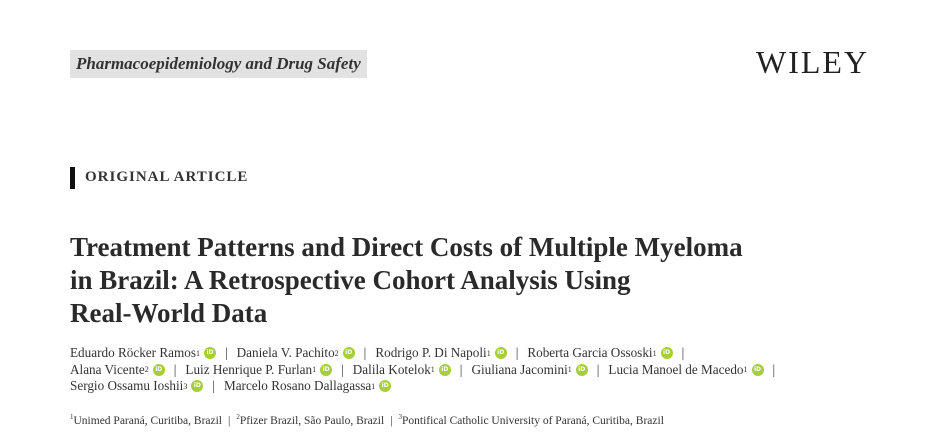 Image resolution: width=946 pixels, height=440 pixels. Describe the element at coordinates (148, 420) in the screenshot. I see `affiliation-text: Unimed Paraná, Curitiba, Brazil` at that location.